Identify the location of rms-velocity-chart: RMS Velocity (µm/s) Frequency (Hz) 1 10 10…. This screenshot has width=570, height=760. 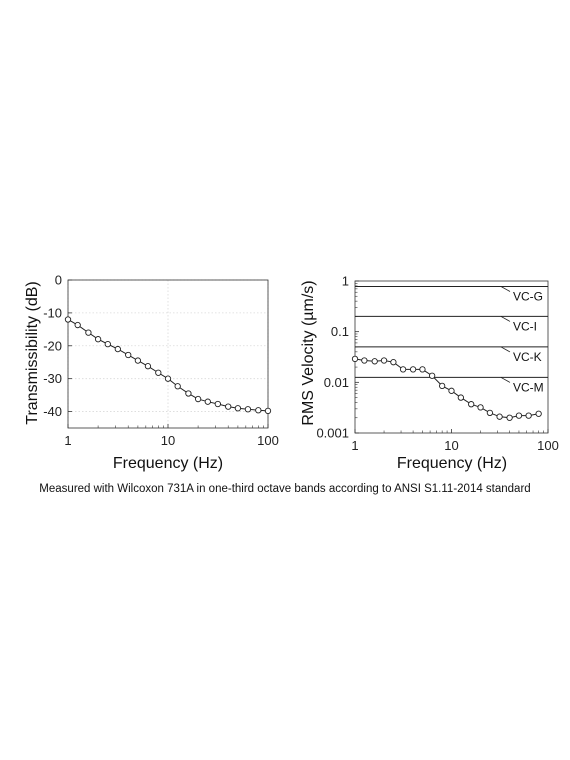
(429, 373).